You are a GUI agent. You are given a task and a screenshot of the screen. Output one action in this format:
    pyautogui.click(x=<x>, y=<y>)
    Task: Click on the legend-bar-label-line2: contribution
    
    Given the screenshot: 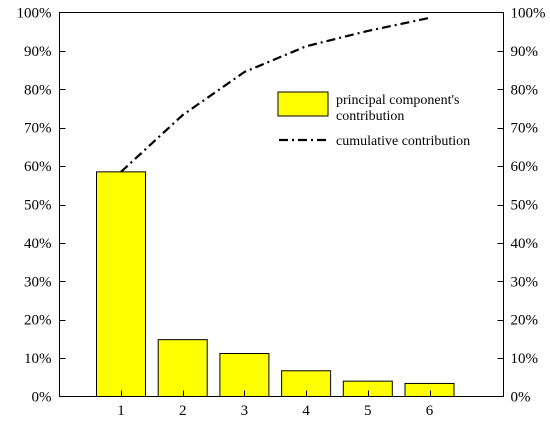 What is the action you would take?
    pyautogui.click(x=370, y=116)
    